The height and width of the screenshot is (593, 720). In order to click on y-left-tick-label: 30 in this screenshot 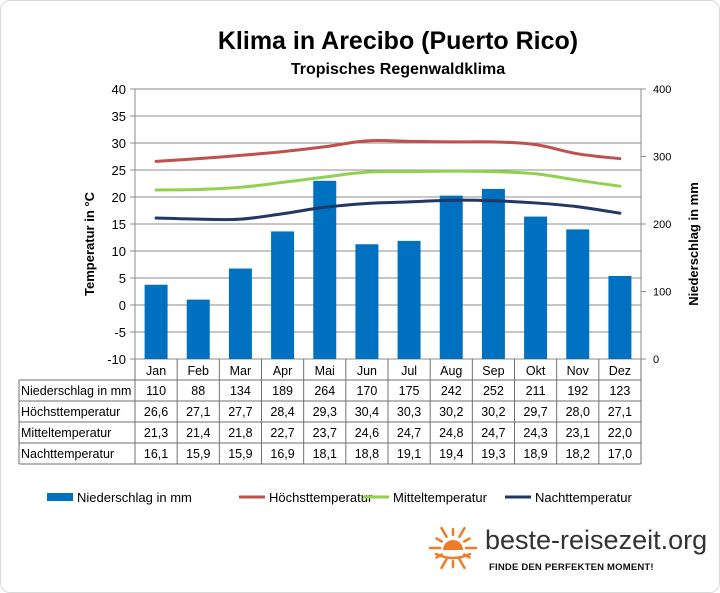, I will do `click(119, 143)`.